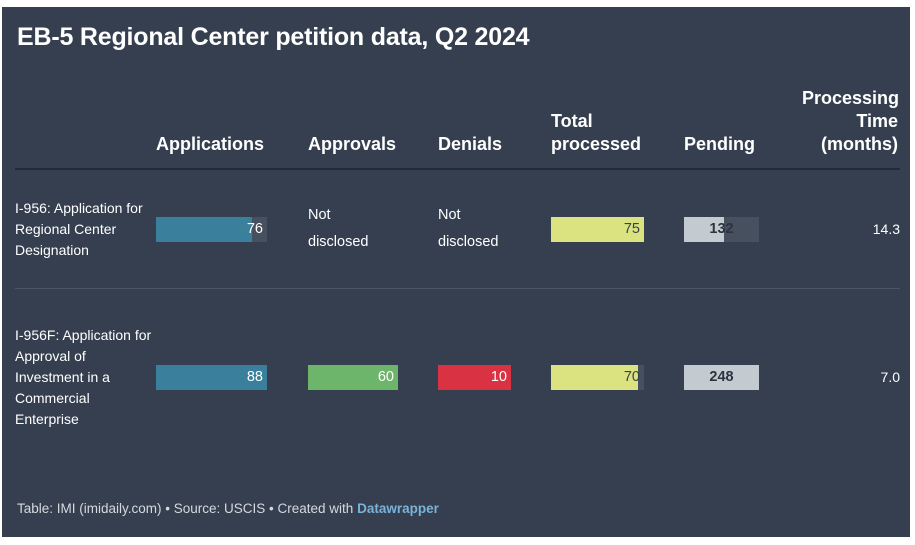  What do you see at coordinates (398, 508) in the screenshot?
I see `datawrapper-link: Datawrapper` at bounding box center [398, 508].